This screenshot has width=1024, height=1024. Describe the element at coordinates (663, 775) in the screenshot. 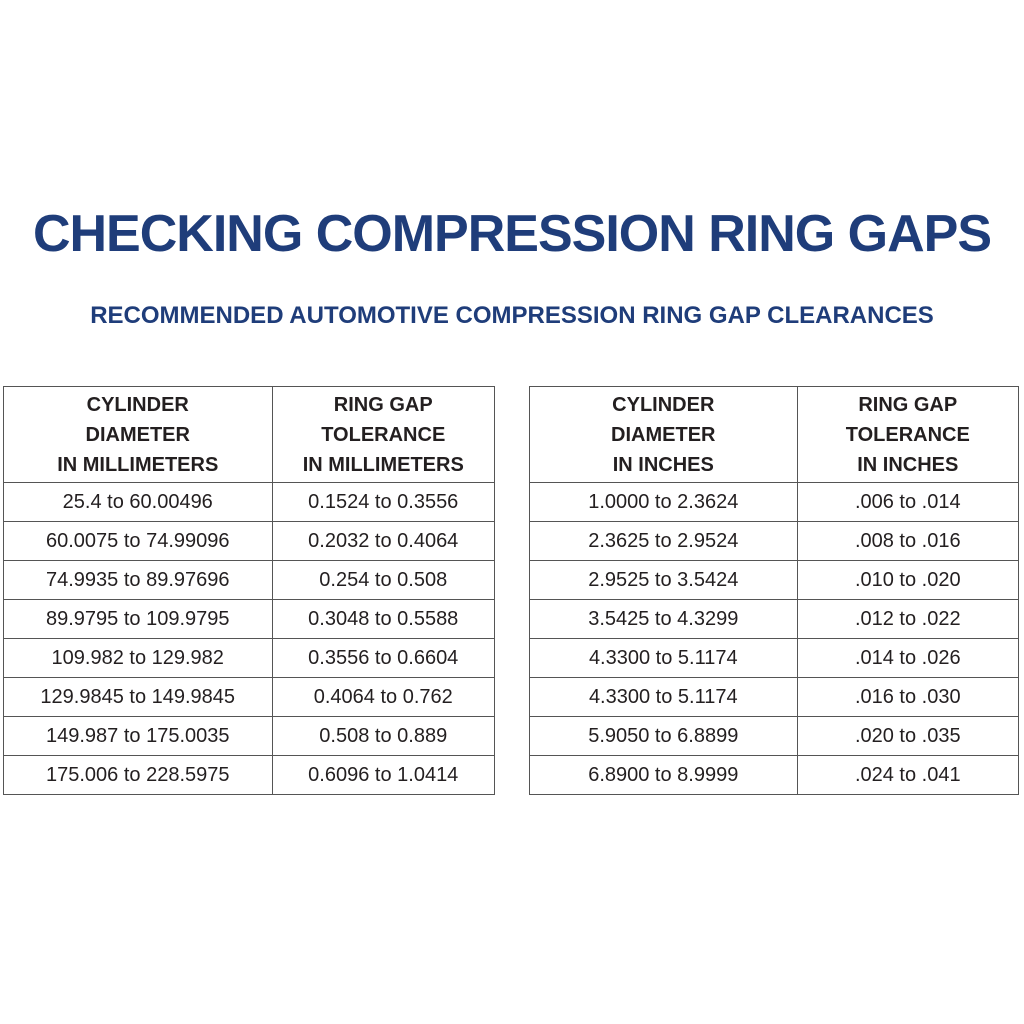

I see `cylinder-diameter-cell: 6.8900 to 8.9999` at that location.